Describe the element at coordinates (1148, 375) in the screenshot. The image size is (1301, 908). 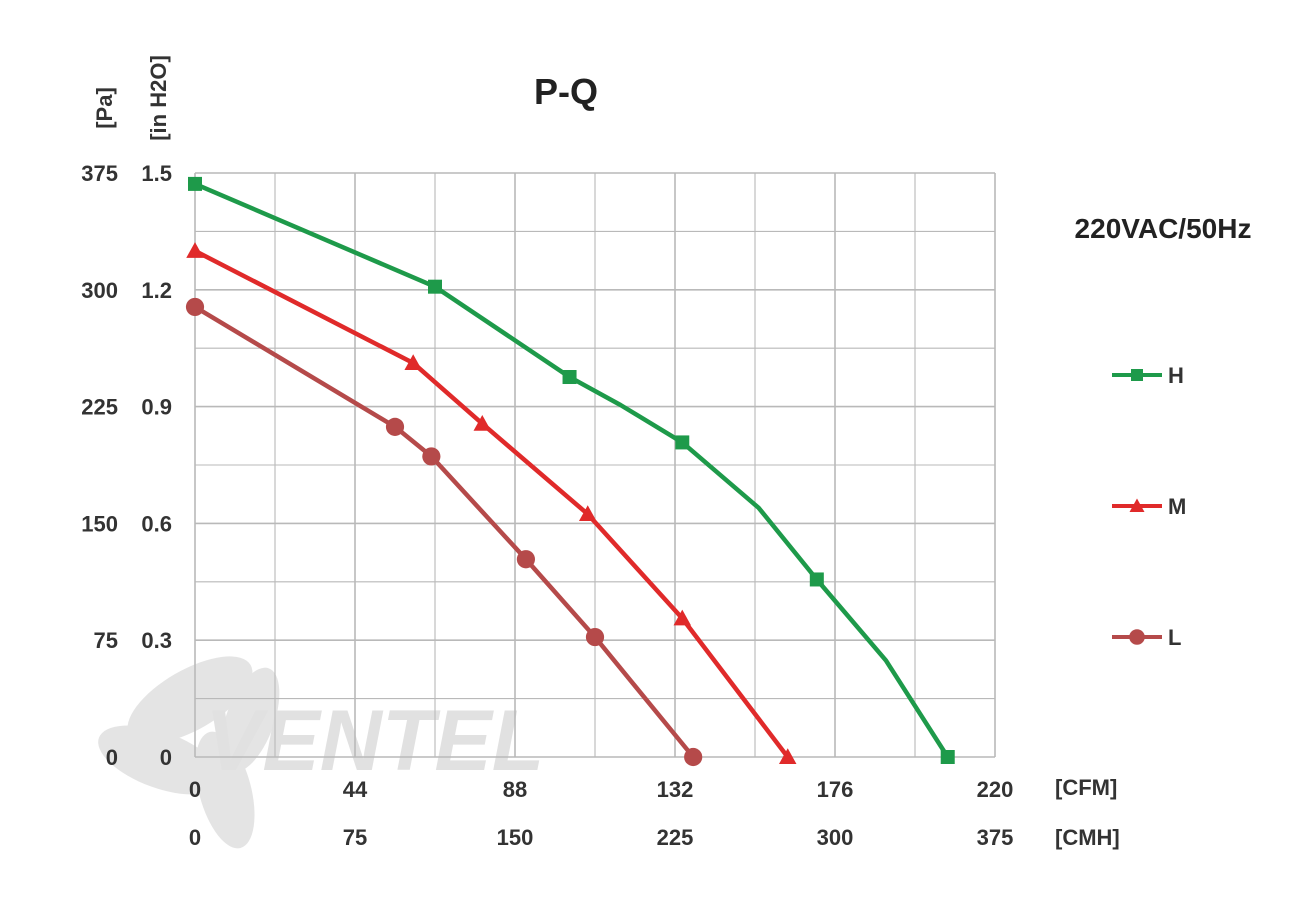
I see `legend-item-H: H` at that location.